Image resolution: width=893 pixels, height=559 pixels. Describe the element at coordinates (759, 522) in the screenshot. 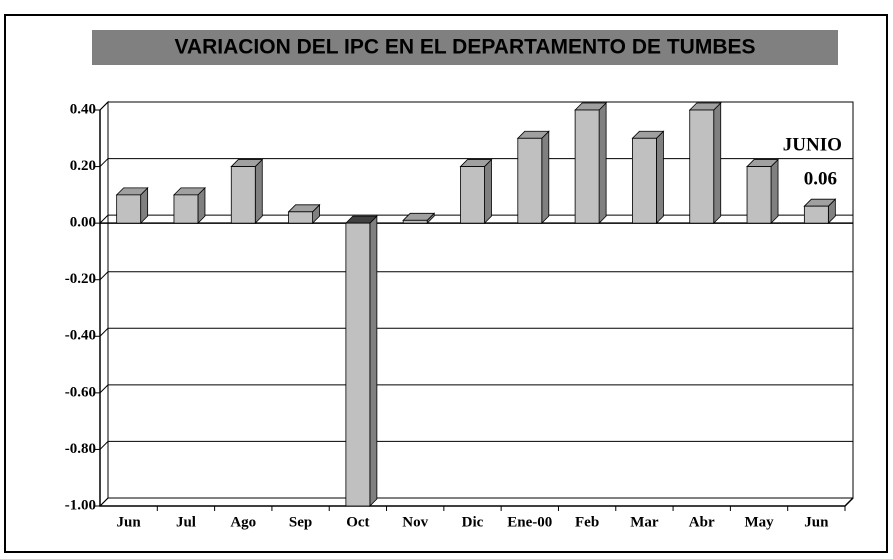

I see `x-tick-label: May` at that location.